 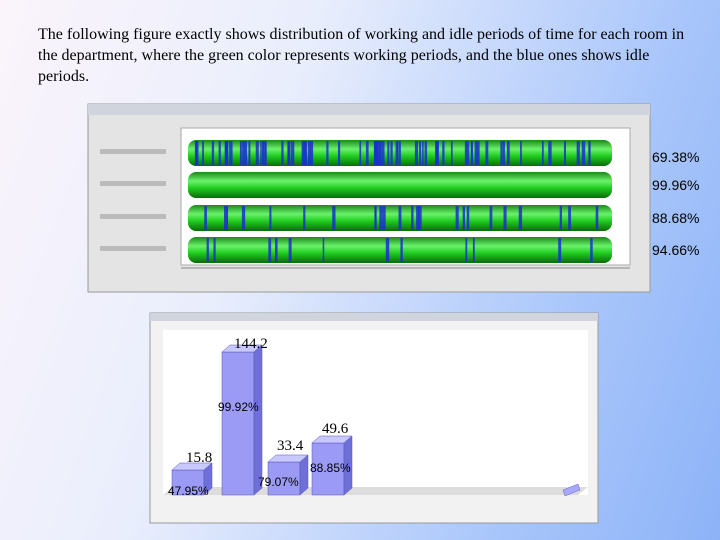 I want to click on percent-label: 99.96%, so click(x=675, y=185).